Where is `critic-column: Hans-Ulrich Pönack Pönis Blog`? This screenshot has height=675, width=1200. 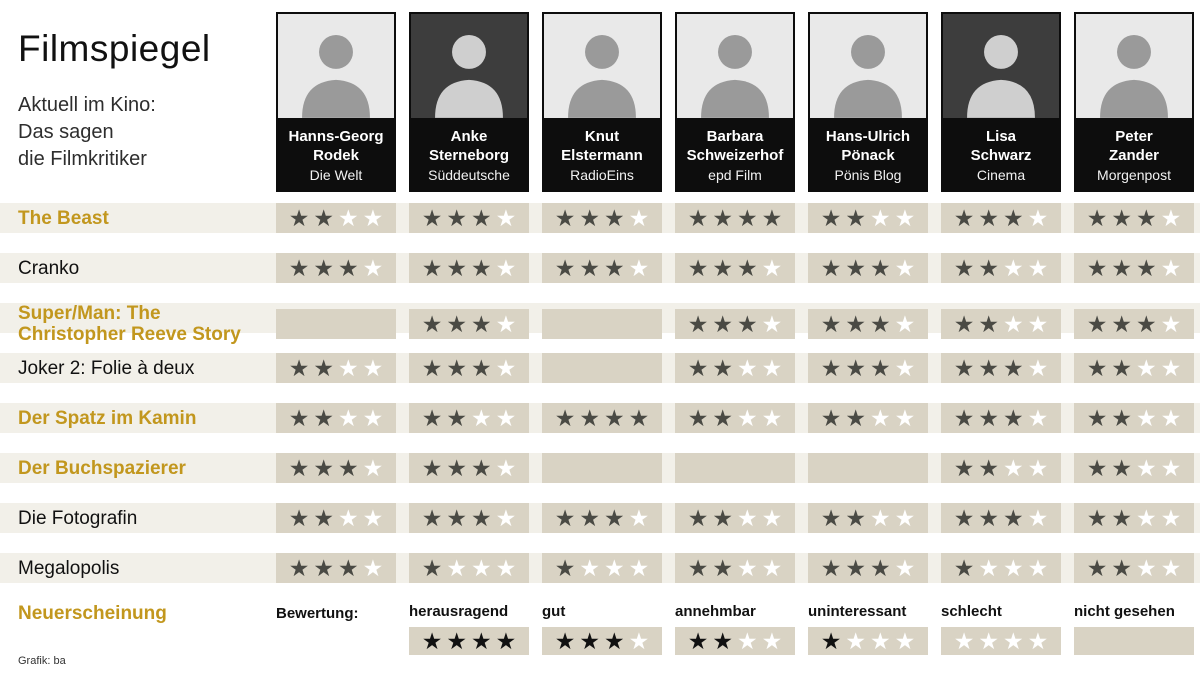
critic-column: Hans-Ulrich Pönack Pönis Blog is located at coordinates (868, 96).